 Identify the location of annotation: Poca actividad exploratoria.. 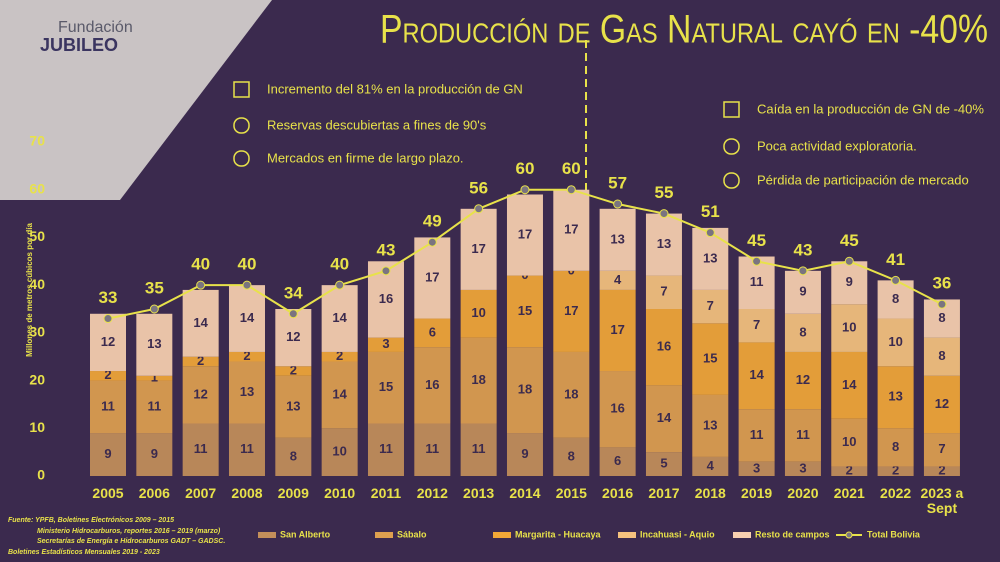
(837, 145).